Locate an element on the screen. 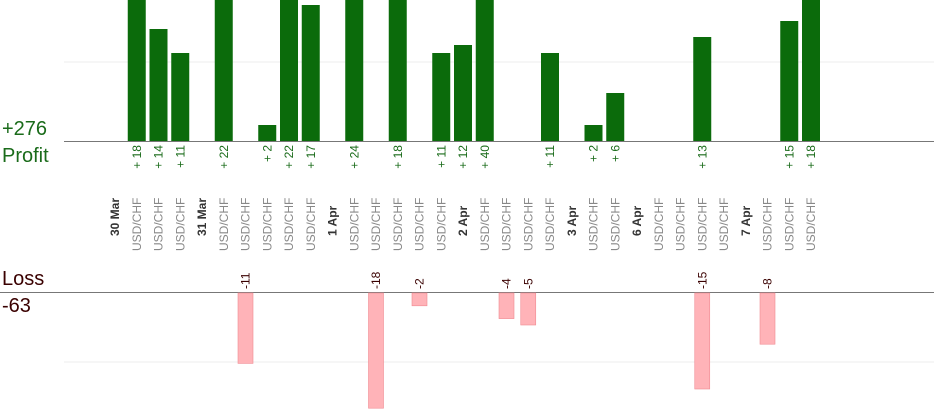  date-label: 3 Apr is located at coordinates (572, 220).